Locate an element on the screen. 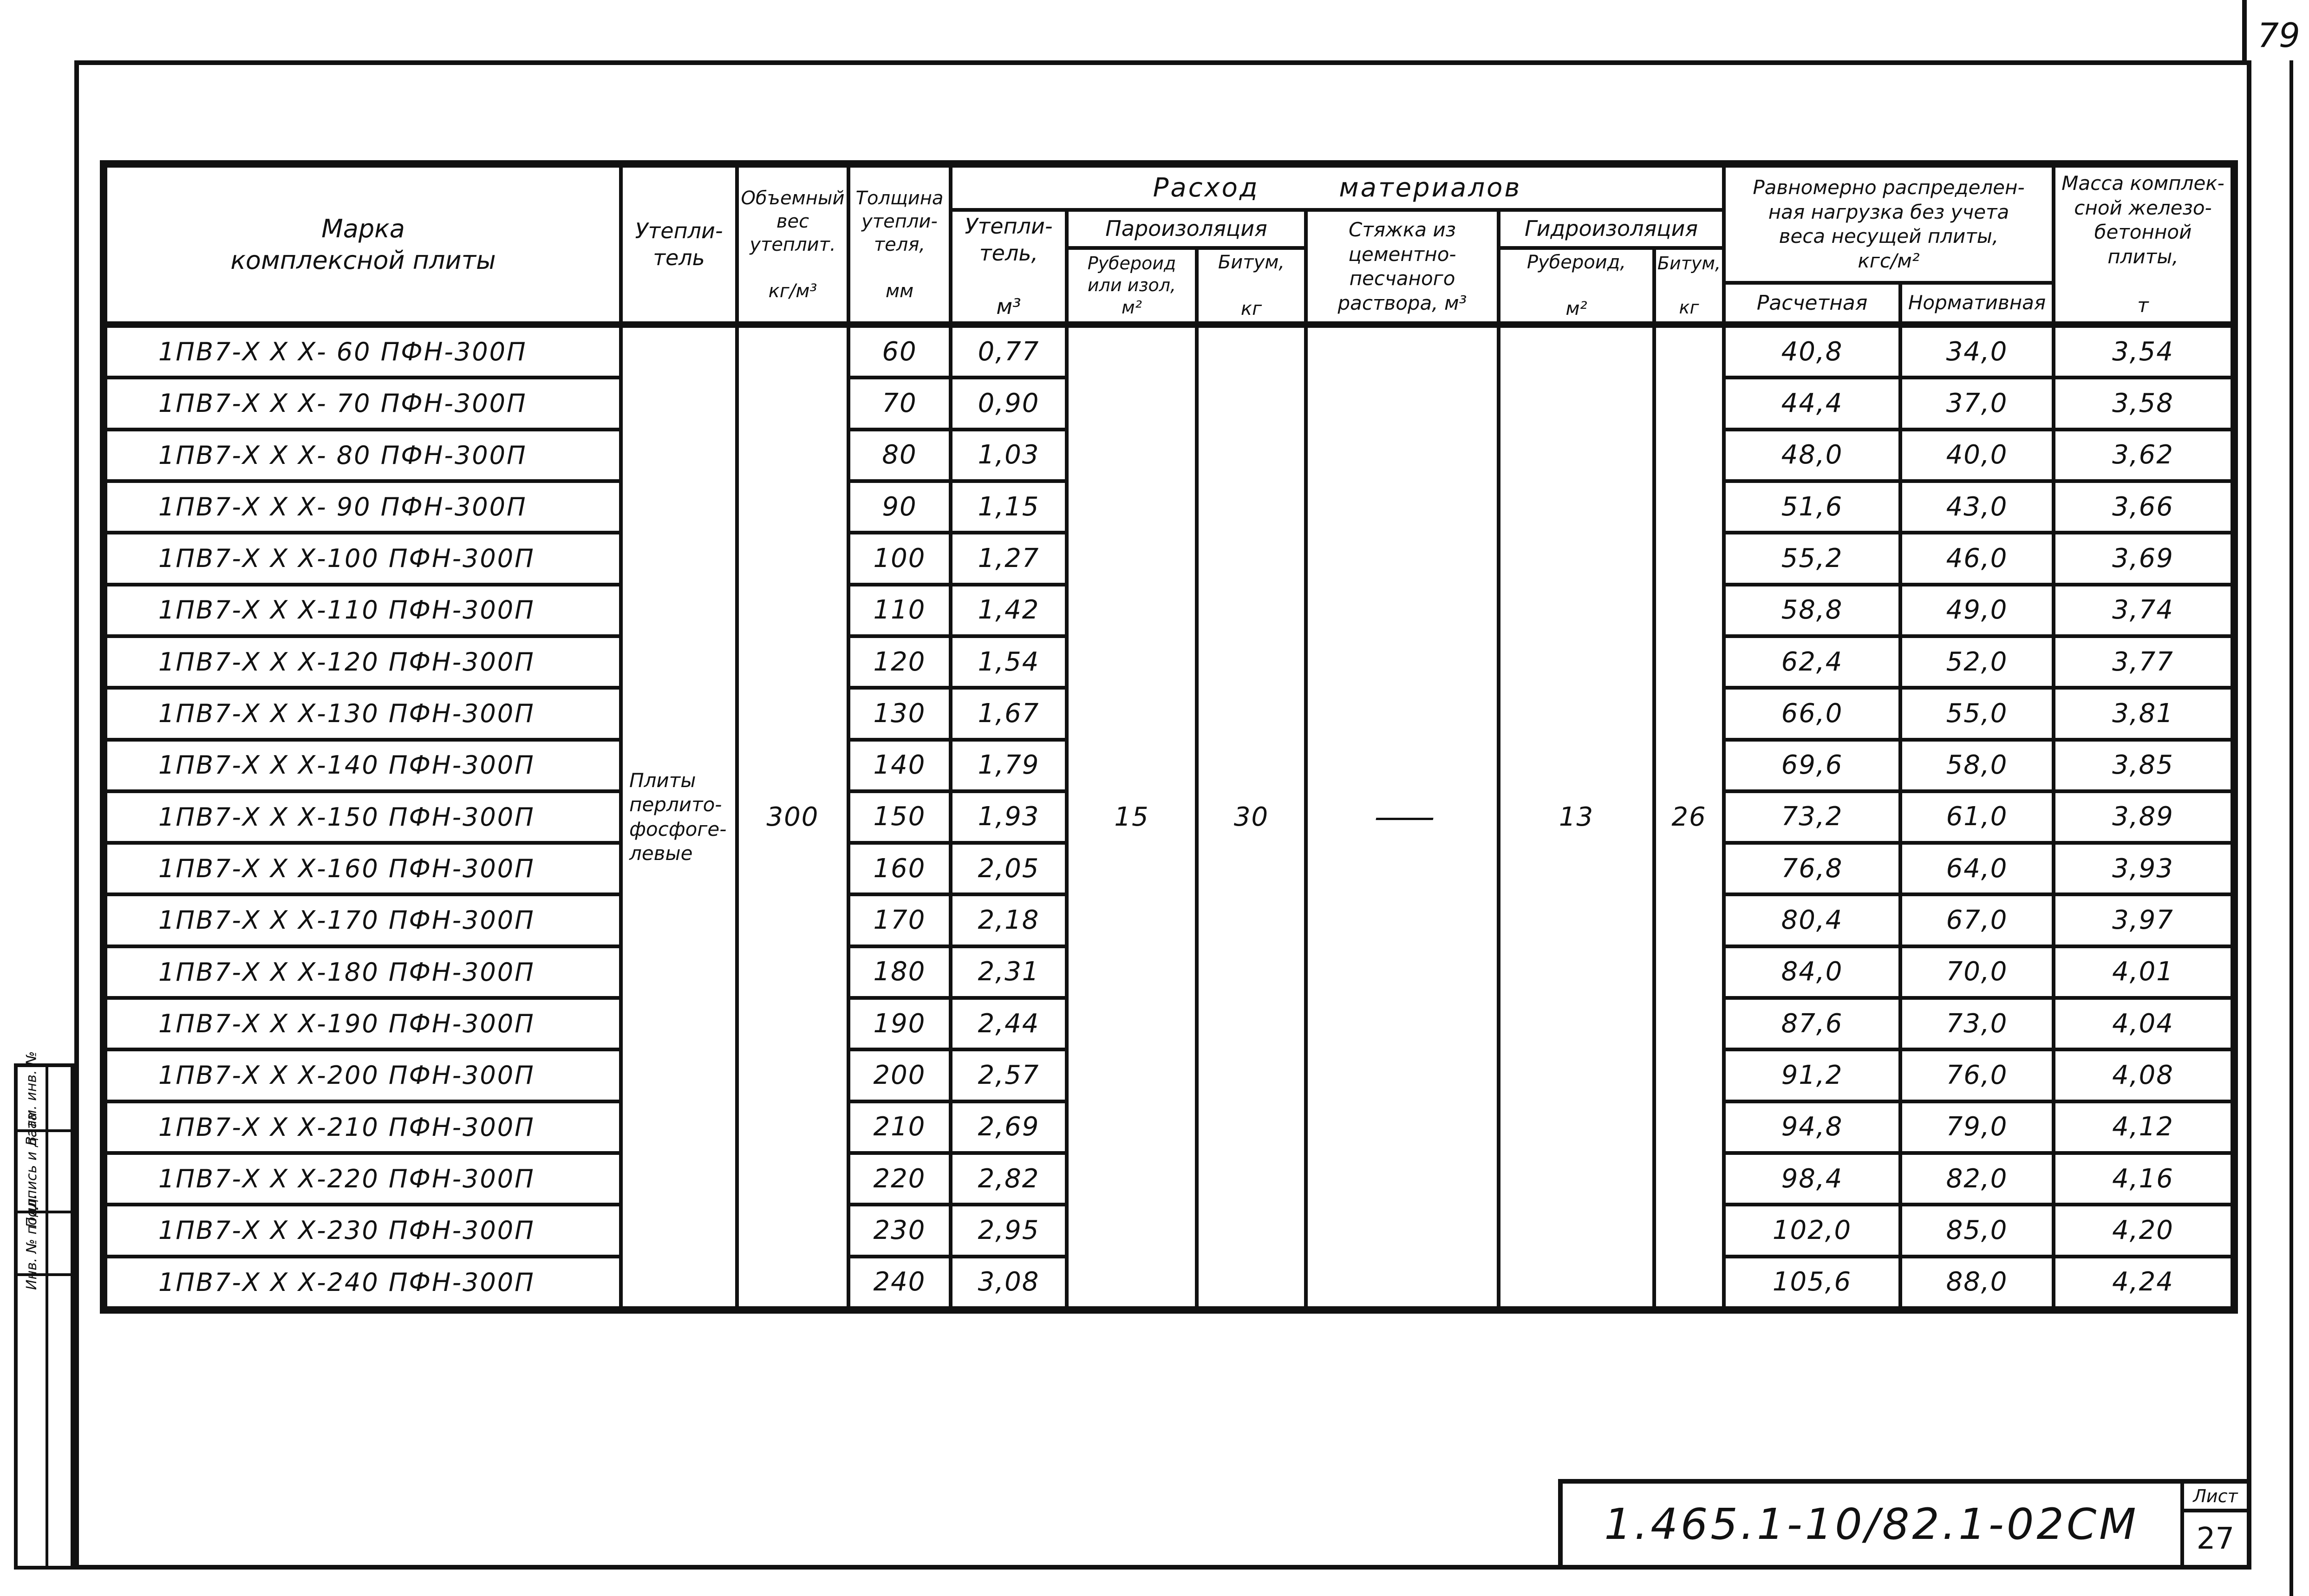 Image resolution: width=2309 pixels, height=1596 pixels. stamp-label-inv: Инв. № подл. is located at coordinates (32, 1242).